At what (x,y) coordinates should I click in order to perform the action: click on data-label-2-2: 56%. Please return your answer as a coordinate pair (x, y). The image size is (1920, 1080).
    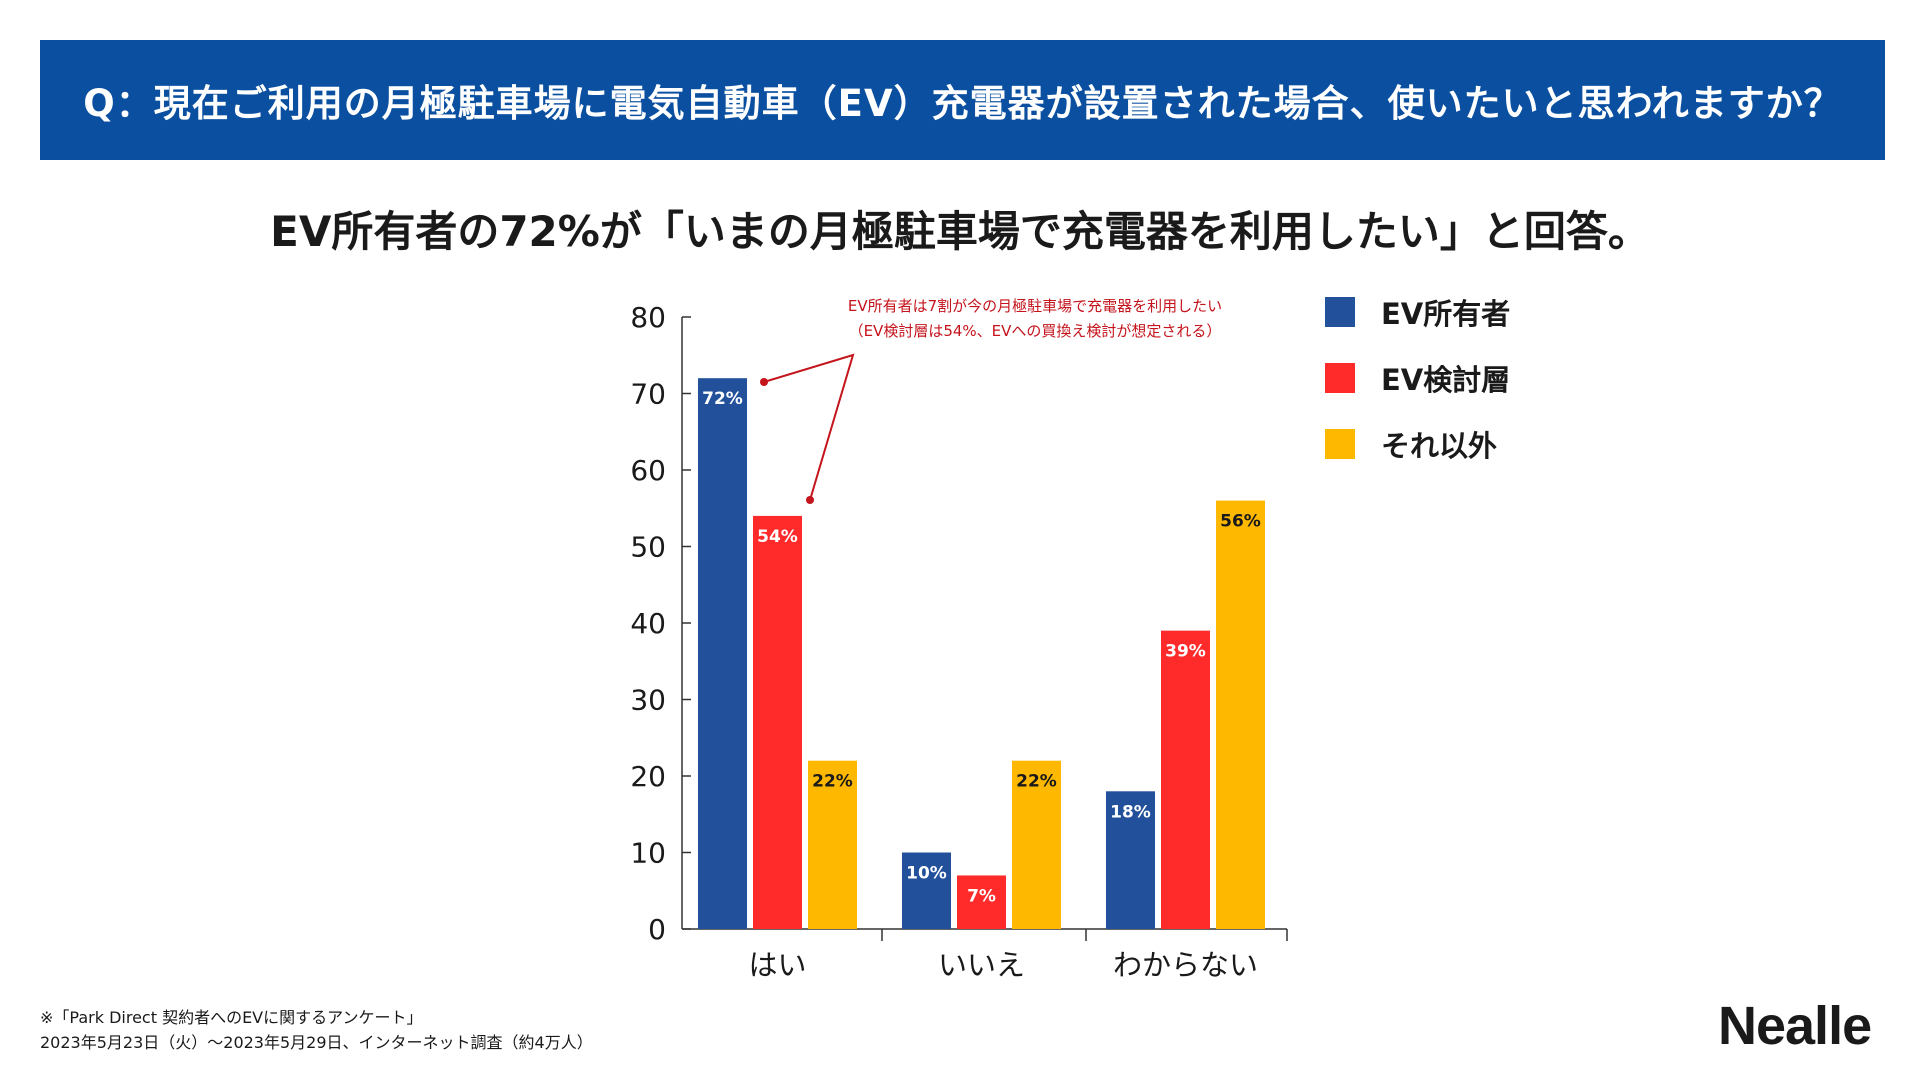
    Looking at the image, I should click on (1240, 522).